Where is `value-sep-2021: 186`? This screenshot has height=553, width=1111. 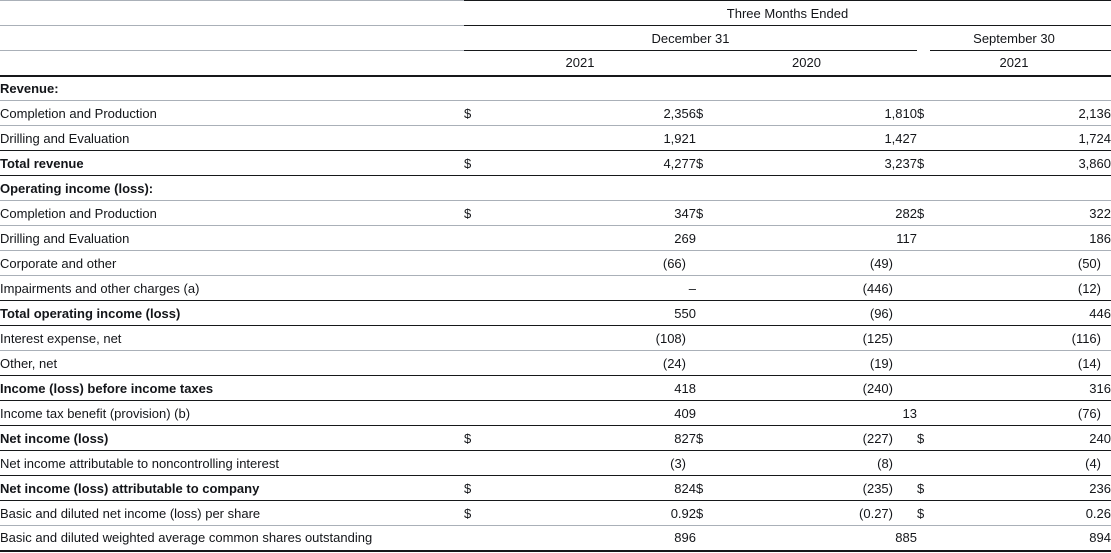
value-sep-2021: 186 is located at coordinates (1036, 238).